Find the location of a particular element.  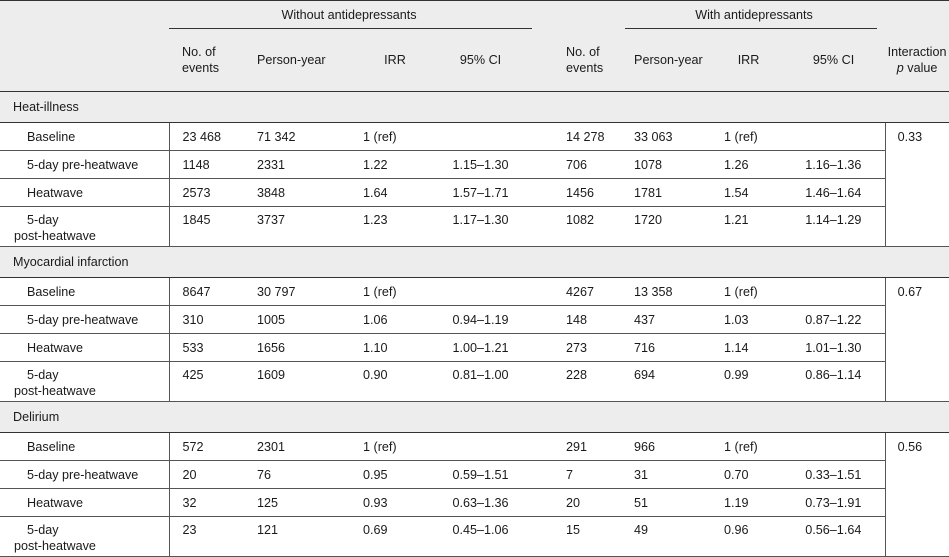

cell-py2: 13 358 is located at coordinates (670, 291).